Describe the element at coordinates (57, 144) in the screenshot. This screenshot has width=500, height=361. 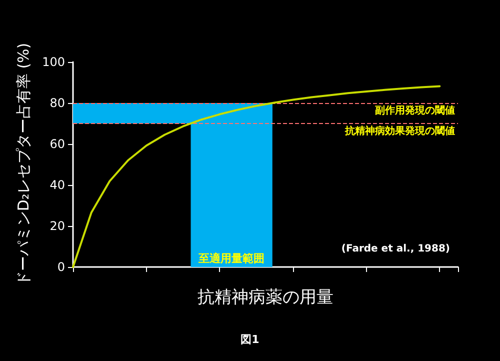
I see `y-tick-label: 60` at that location.